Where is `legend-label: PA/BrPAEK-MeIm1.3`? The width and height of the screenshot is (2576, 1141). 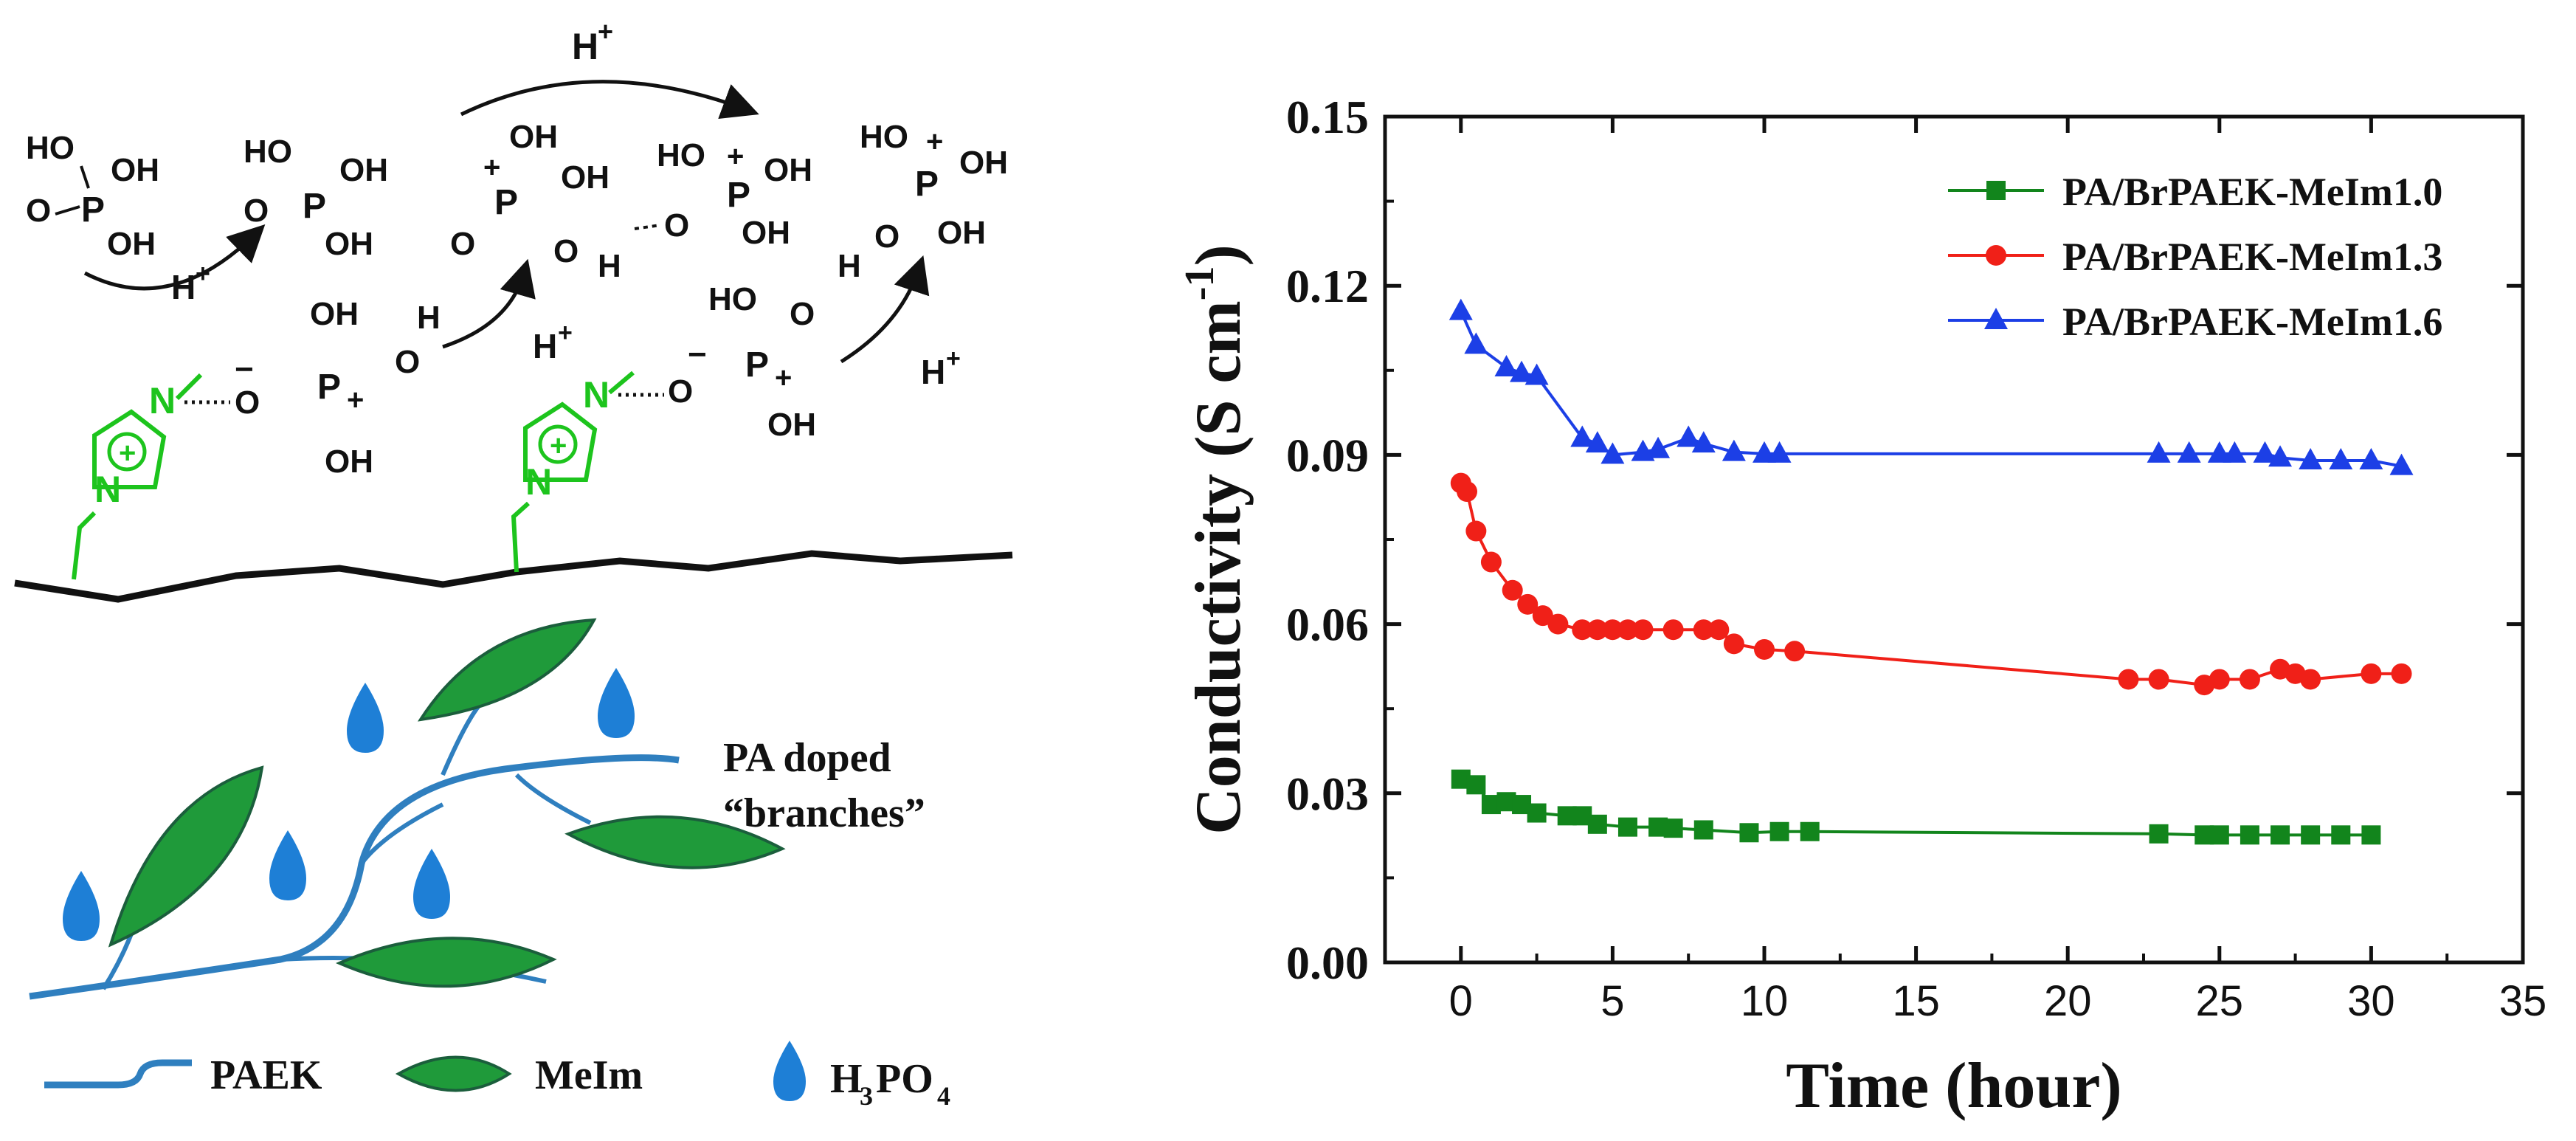
legend-label: PA/BrPAEK-MeIm1.3 is located at coordinates (2252, 257).